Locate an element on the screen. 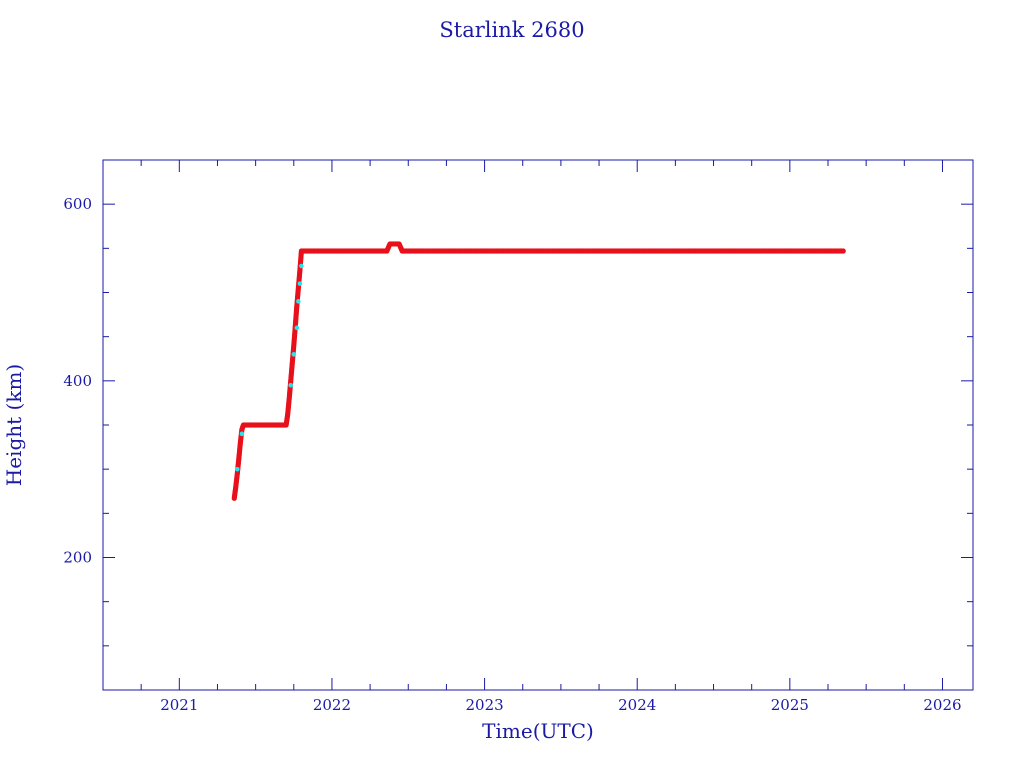  y-axis-label: Height (km) is located at coordinates (14, 425).